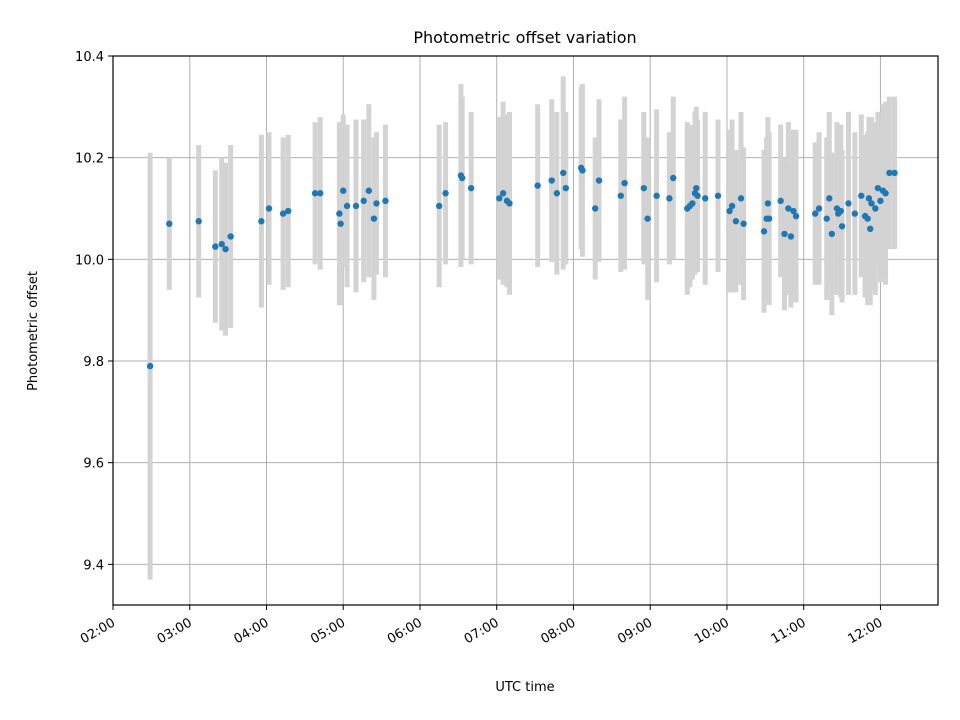 This screenshot has width=960, height=720. I want to click on y-tick-label: 10.0, so click(89, 260).